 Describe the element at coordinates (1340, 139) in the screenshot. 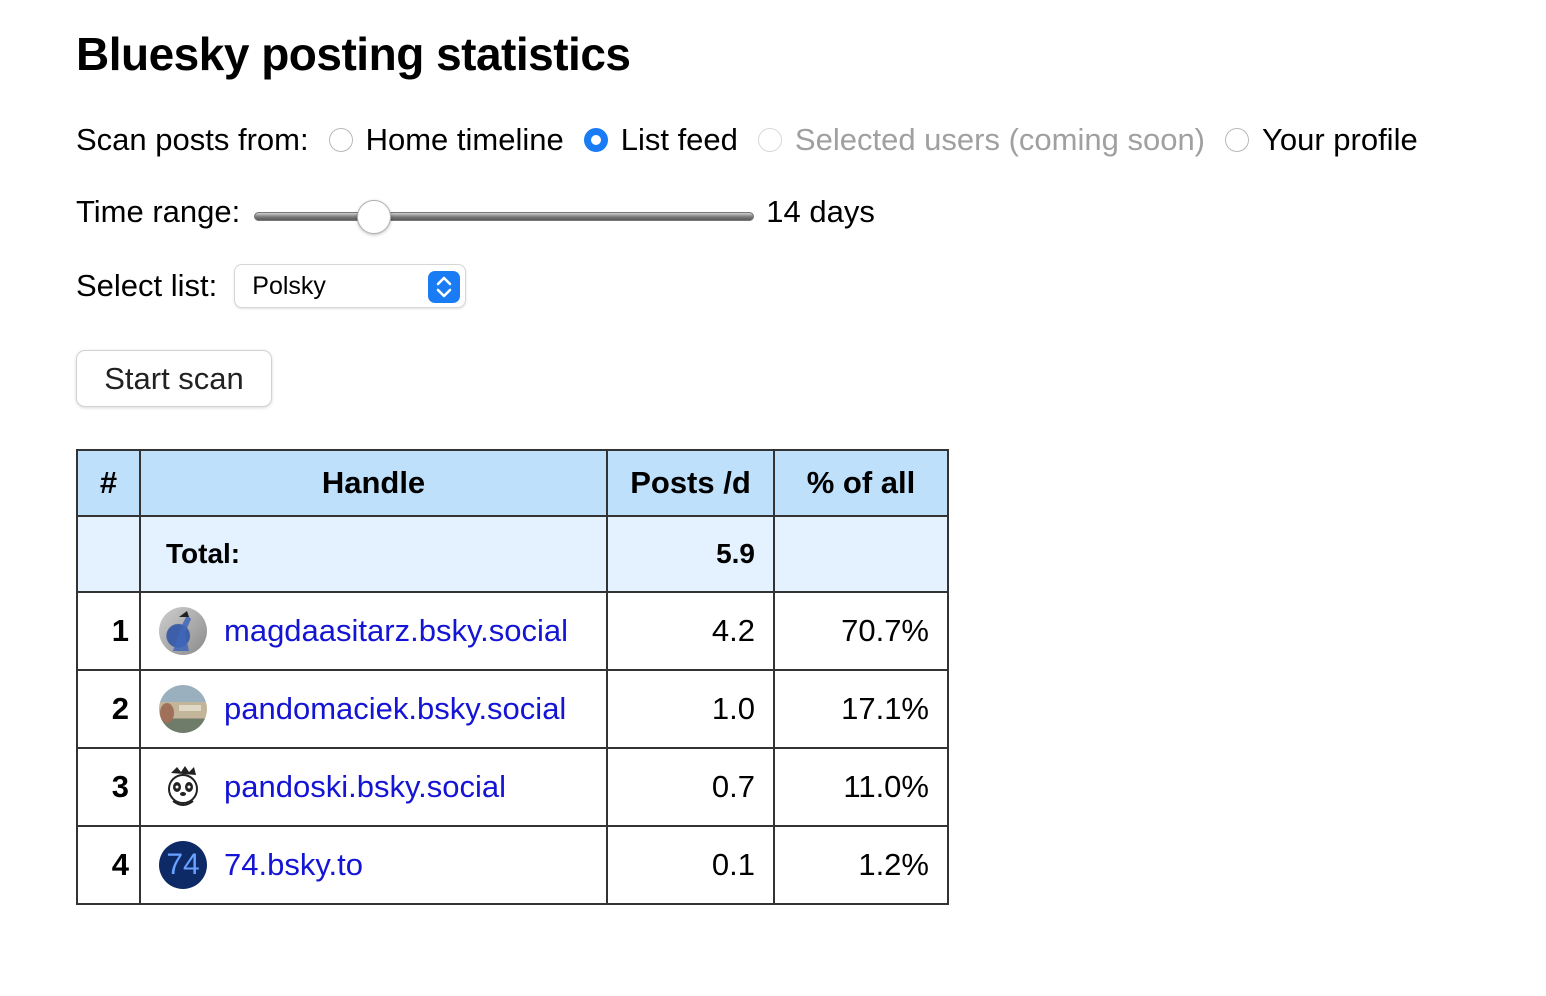

I see `radio-label: Your profile` at that location.